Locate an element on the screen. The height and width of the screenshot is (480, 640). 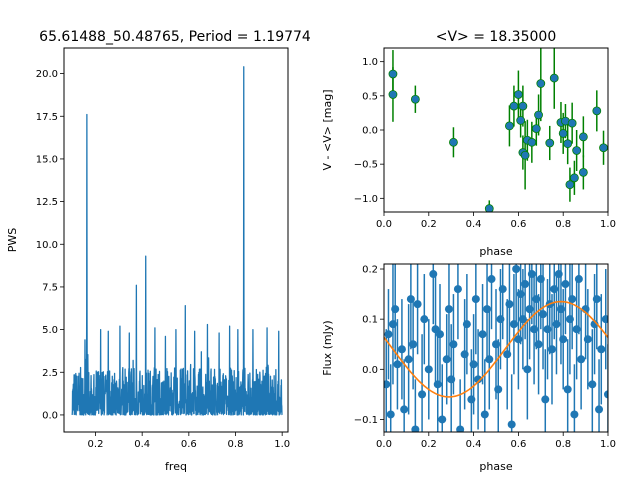
periodogram-x-tick-label: 0.2 is located at coordinates (96, 444).